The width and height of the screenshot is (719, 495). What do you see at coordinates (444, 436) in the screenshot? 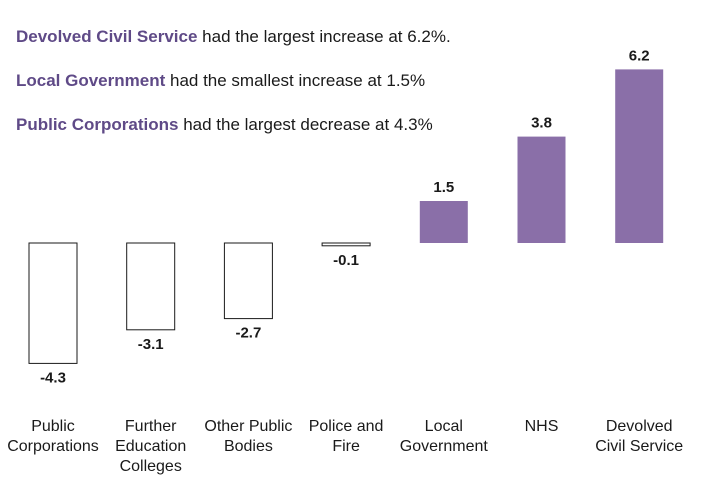
I see `category-label-4: Local Government` at bounding box center [444, 436].